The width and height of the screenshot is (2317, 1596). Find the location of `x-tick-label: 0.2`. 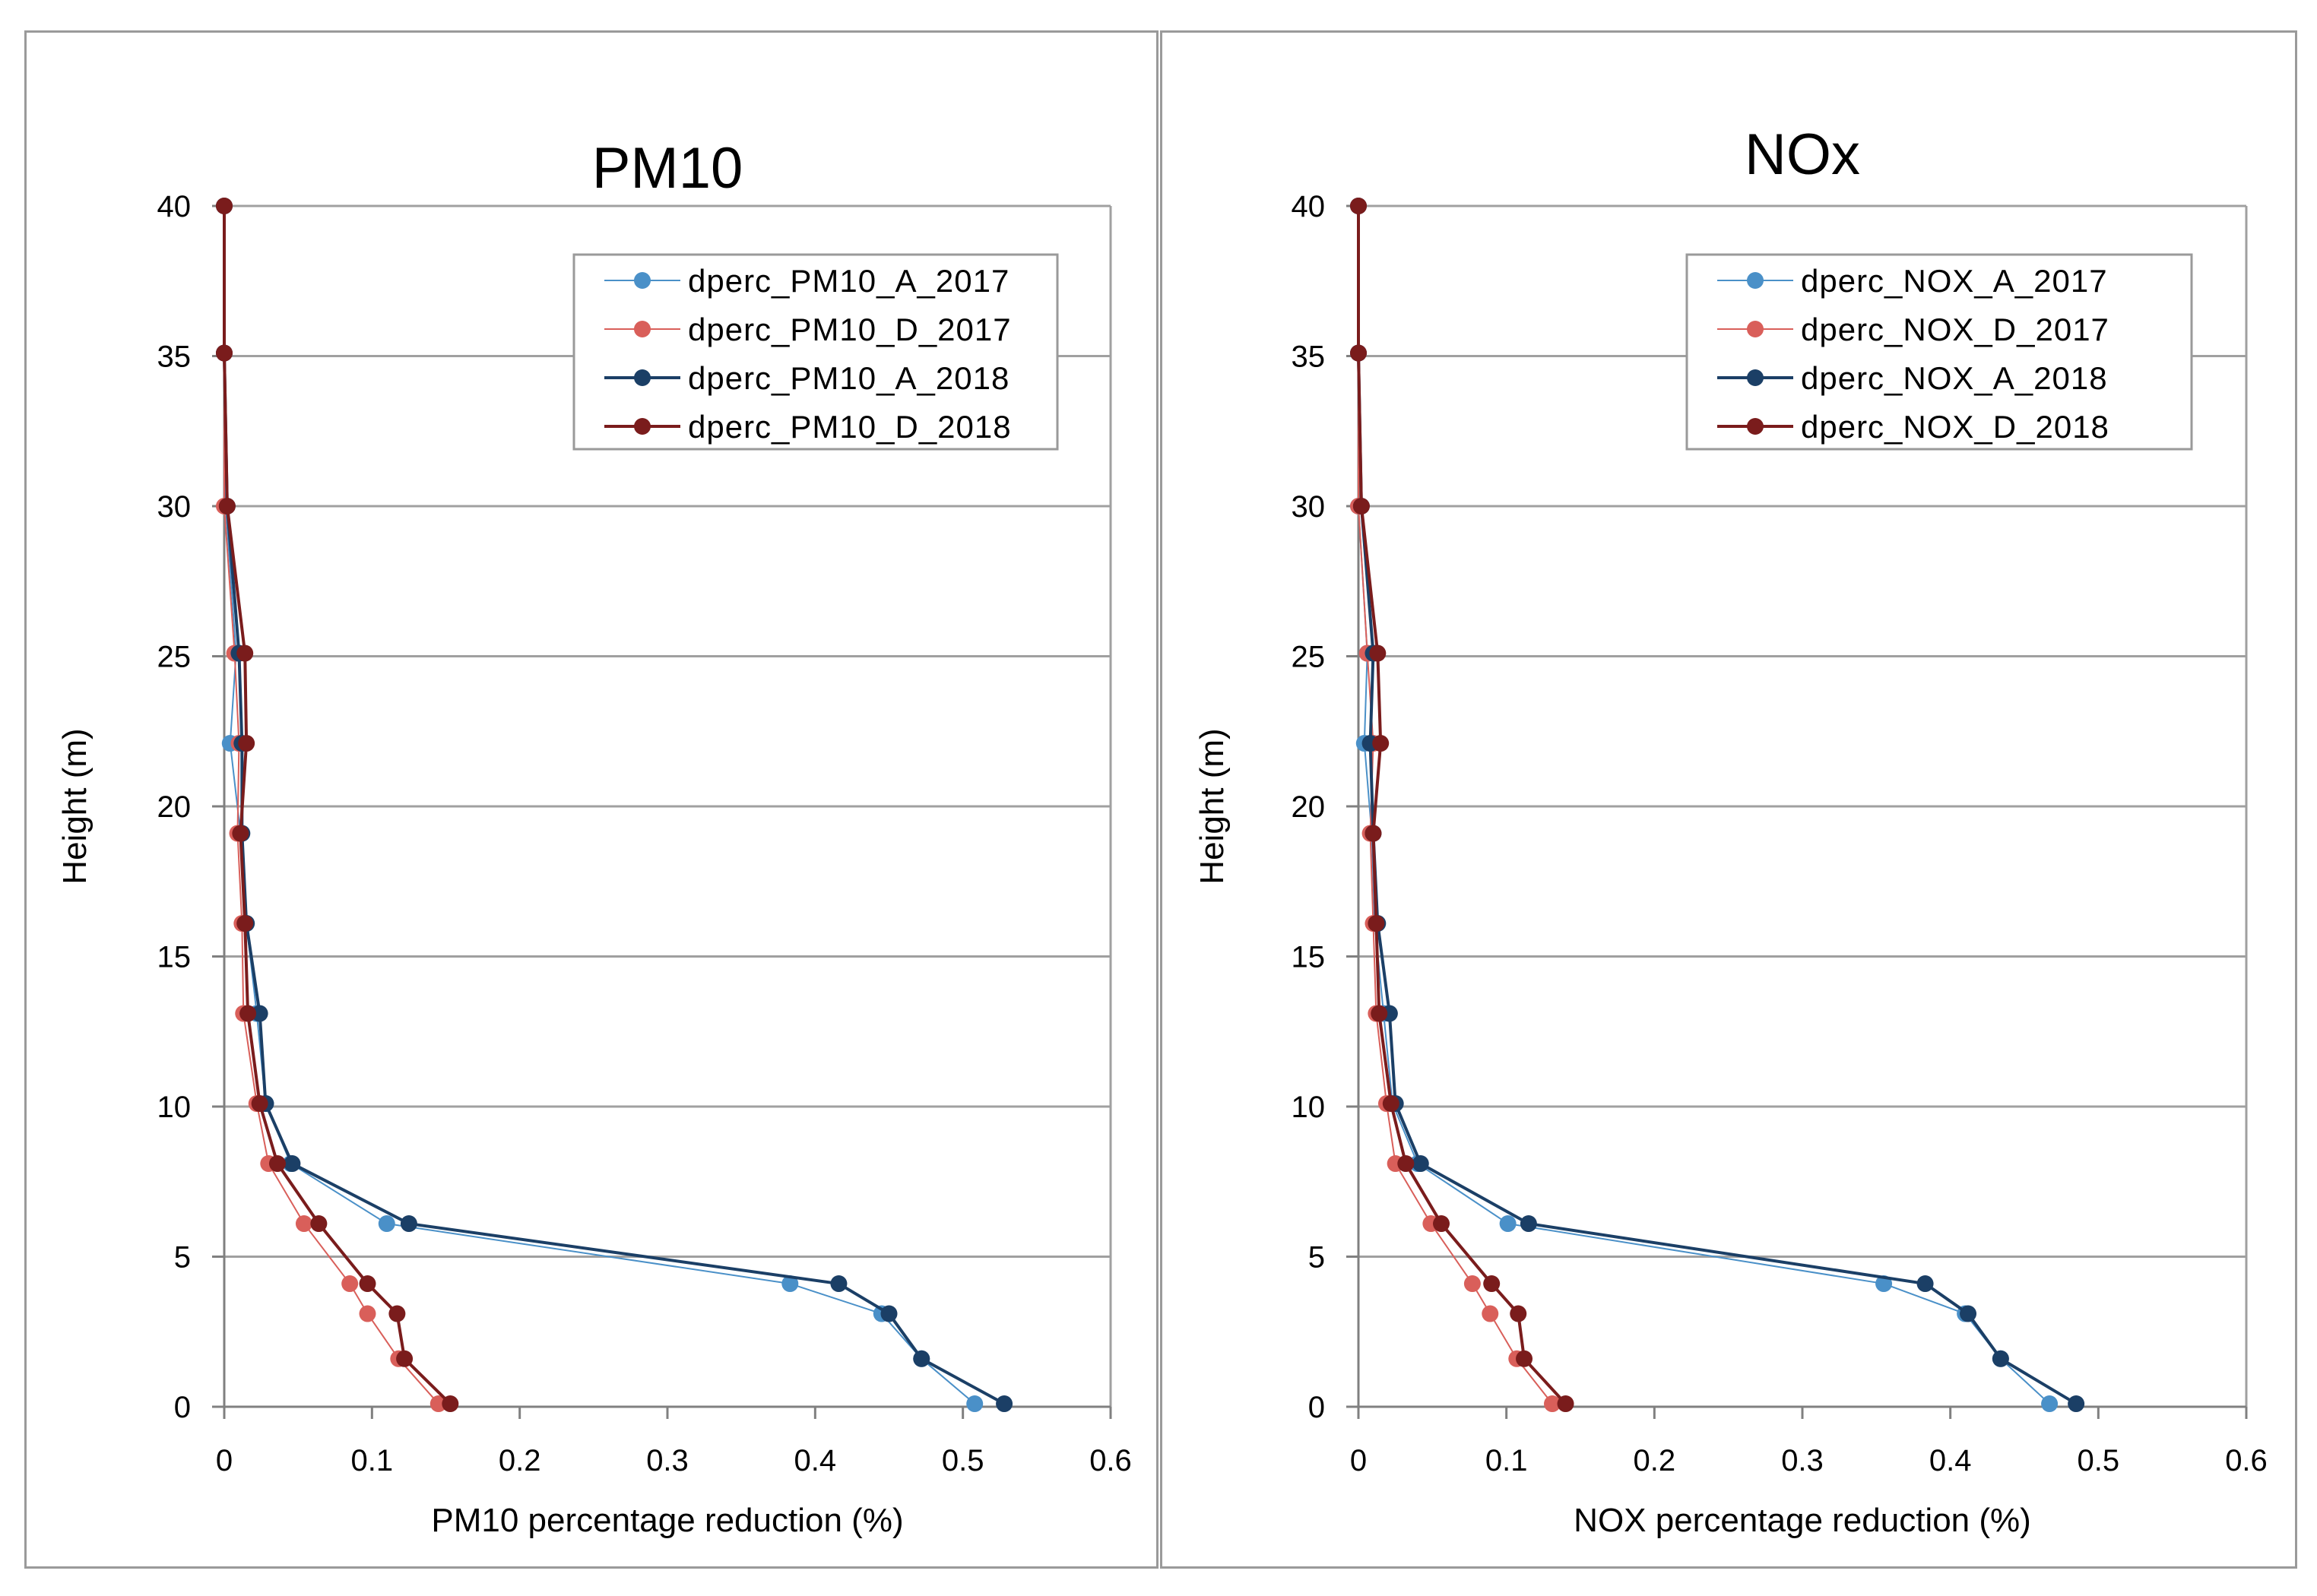

x-tick-label: 0.2 is located at coordinates (1655, 1460).